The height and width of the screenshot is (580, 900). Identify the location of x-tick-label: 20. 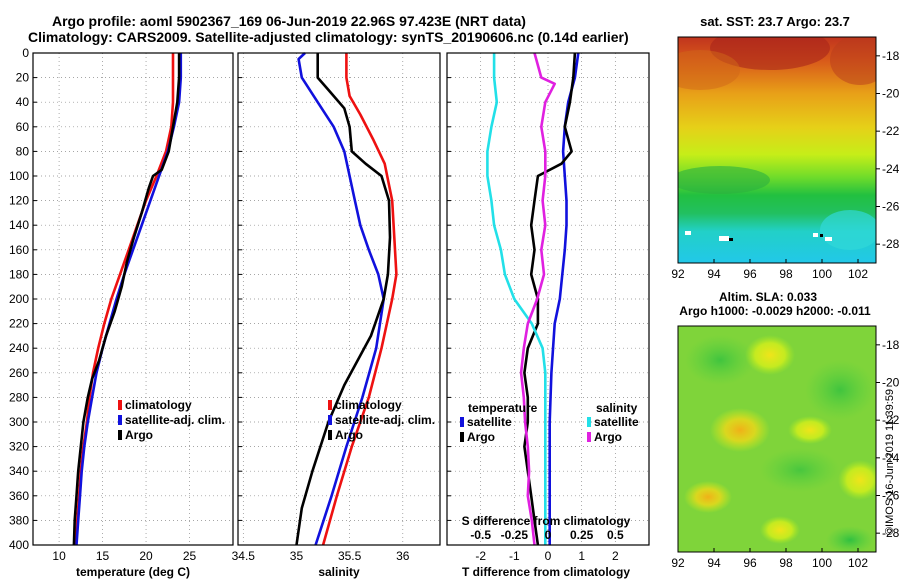
(146, 556).